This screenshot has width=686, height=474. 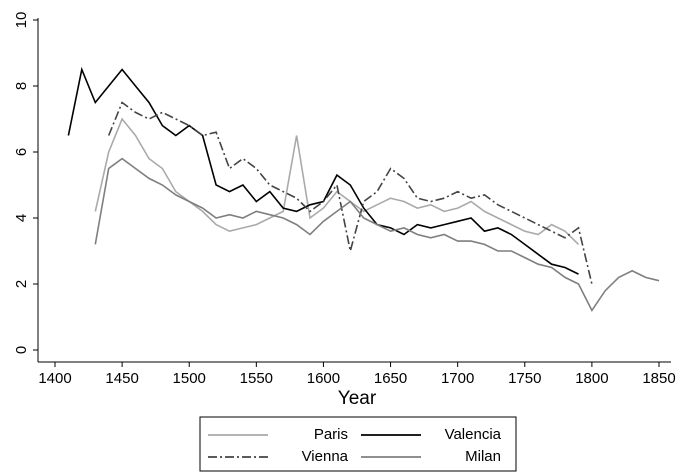 What do you see at coordinates (483, 456) in the screenshot?
I see `legend-label: Milan` at bounding box center [483, 456].